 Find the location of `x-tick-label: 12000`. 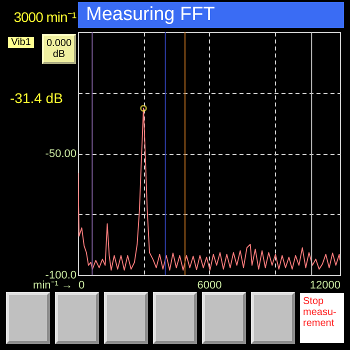

x-tick-label: 12000 is located at coordinates (325, 286).